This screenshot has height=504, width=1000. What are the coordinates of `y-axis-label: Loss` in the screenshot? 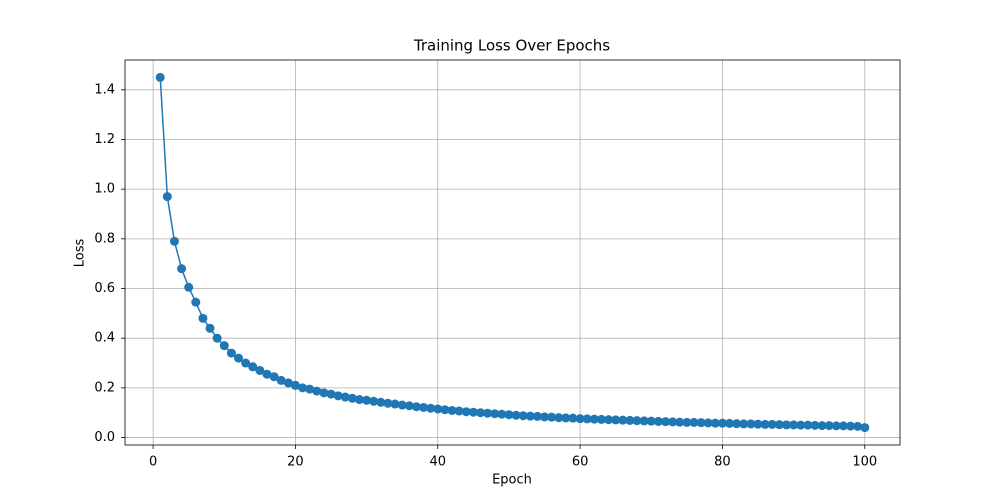 It's located at (80, 253).